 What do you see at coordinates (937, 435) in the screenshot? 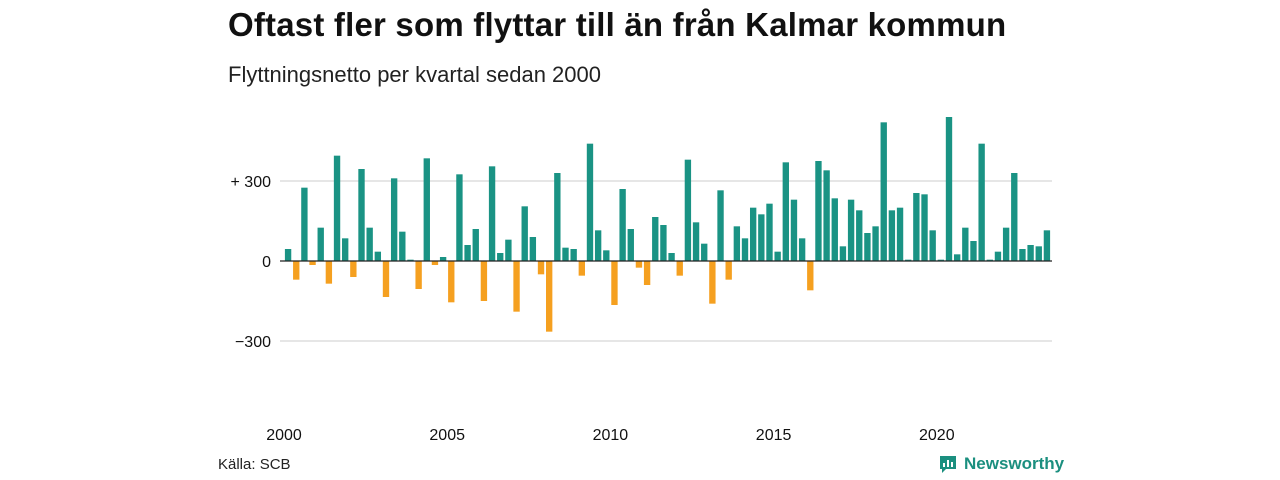
I see `x-tick-label: 2020` at bounding box center [937, 435].